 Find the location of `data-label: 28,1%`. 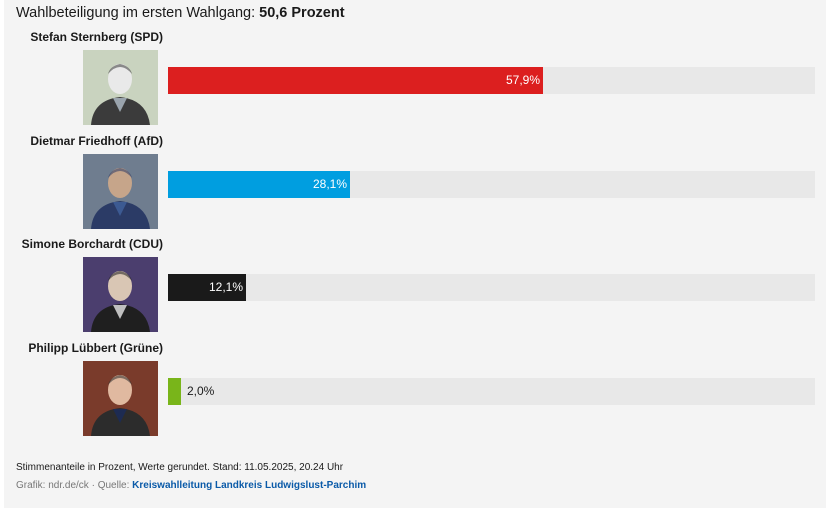

data-label: 28,1% is located at coordinates (329, 184).